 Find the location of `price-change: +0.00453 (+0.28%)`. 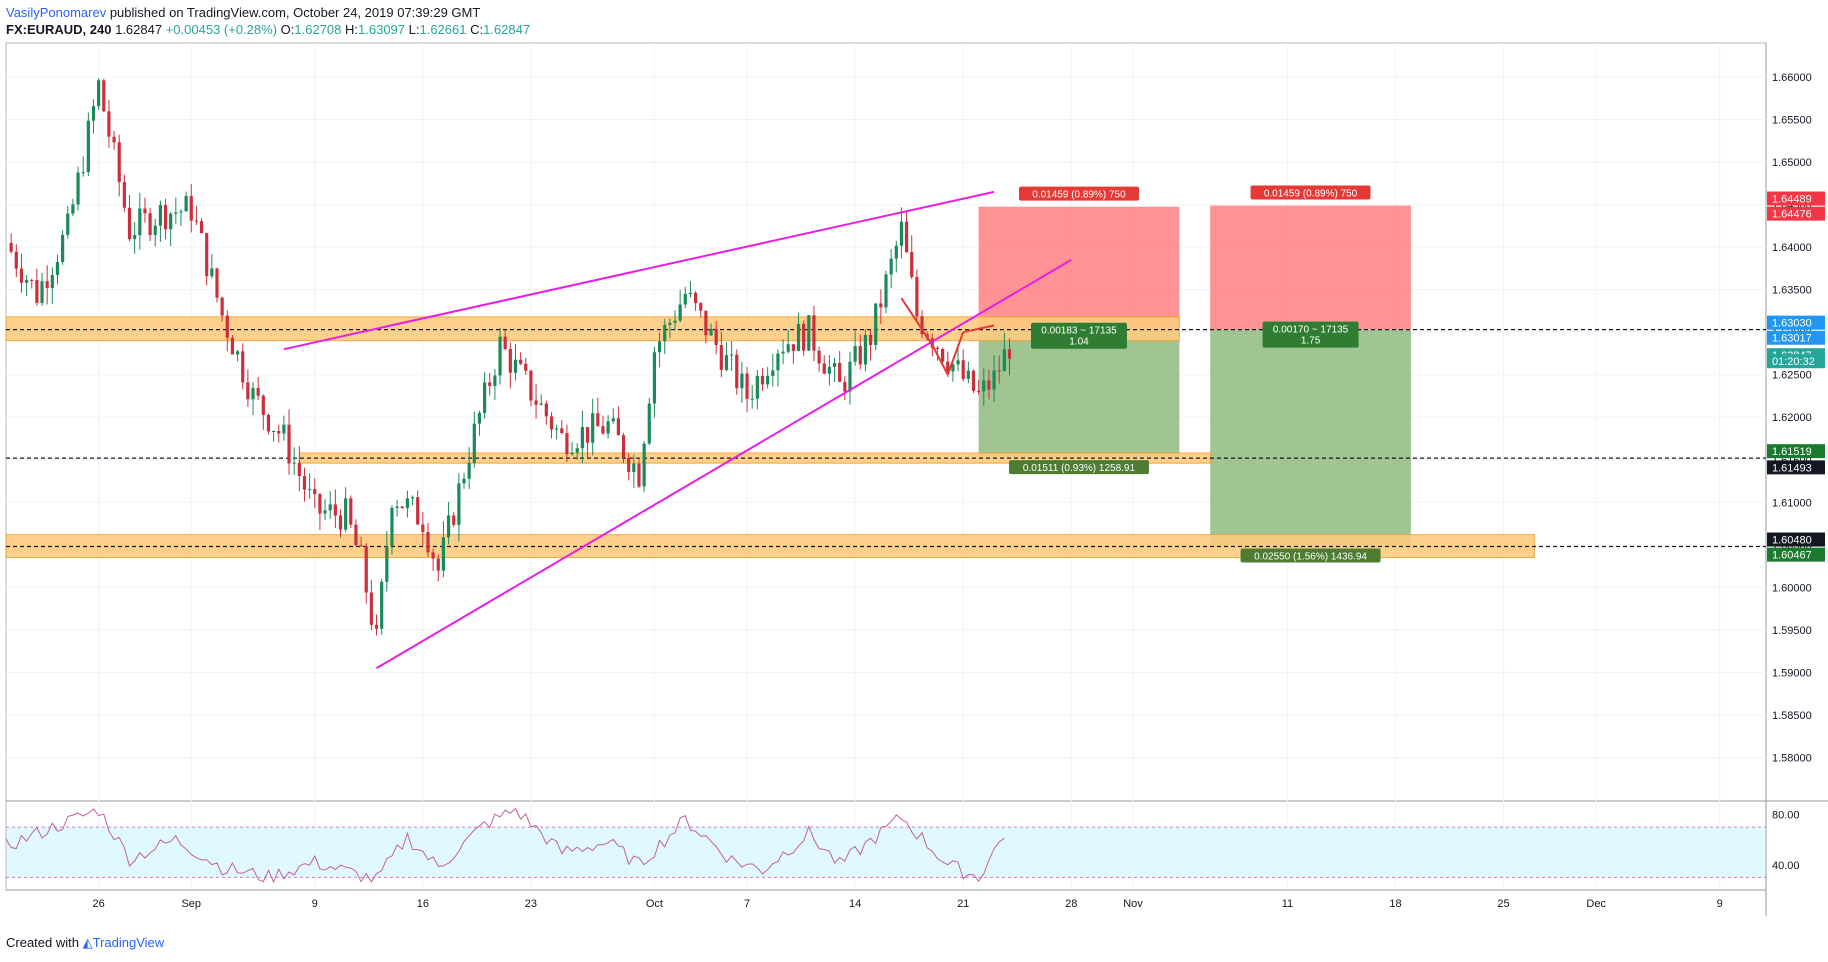

price-change: +0.00453 (+0.28%) is located at coordinates (221, 29).